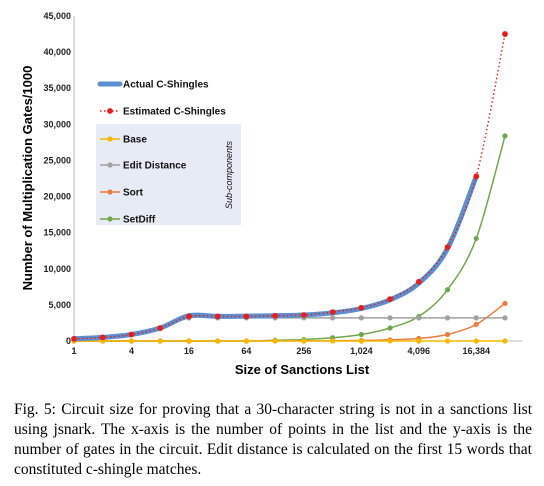 The height and width of the screenshot is (486, 544). Describe the element at coordinates (110, 192) in the screenshot. I see `legend-marker-sort` at that location.